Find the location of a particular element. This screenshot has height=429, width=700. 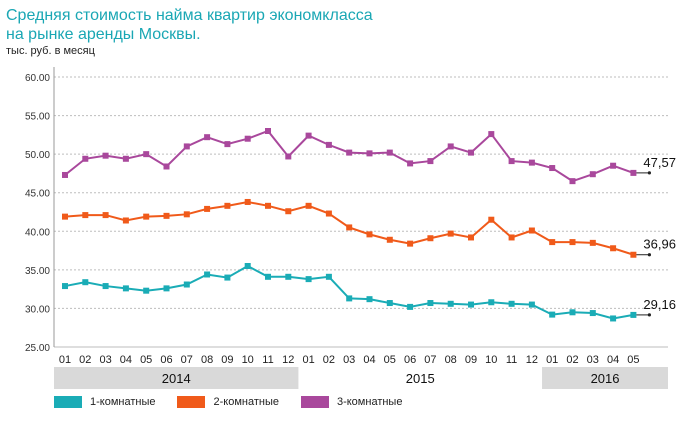

year-label: 2015 is located at coordinates (420, 378).